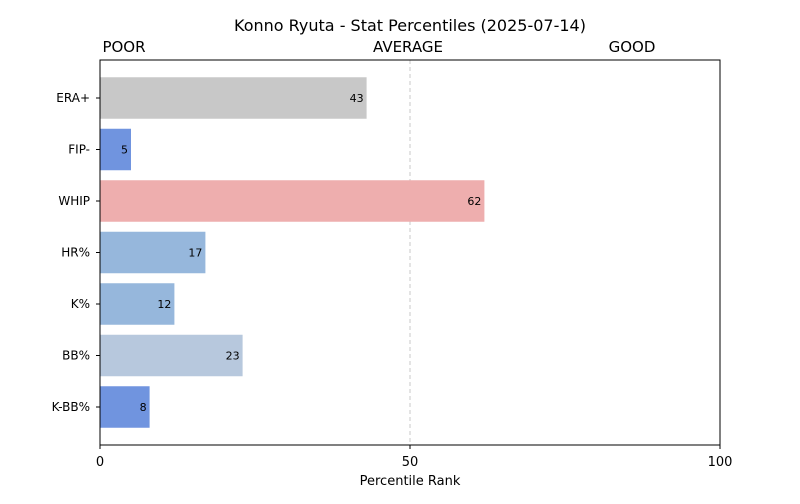  Describe the element at coordinates (632, 47) in the screenshot. I see `zone-label-good: GOOD` at that location.